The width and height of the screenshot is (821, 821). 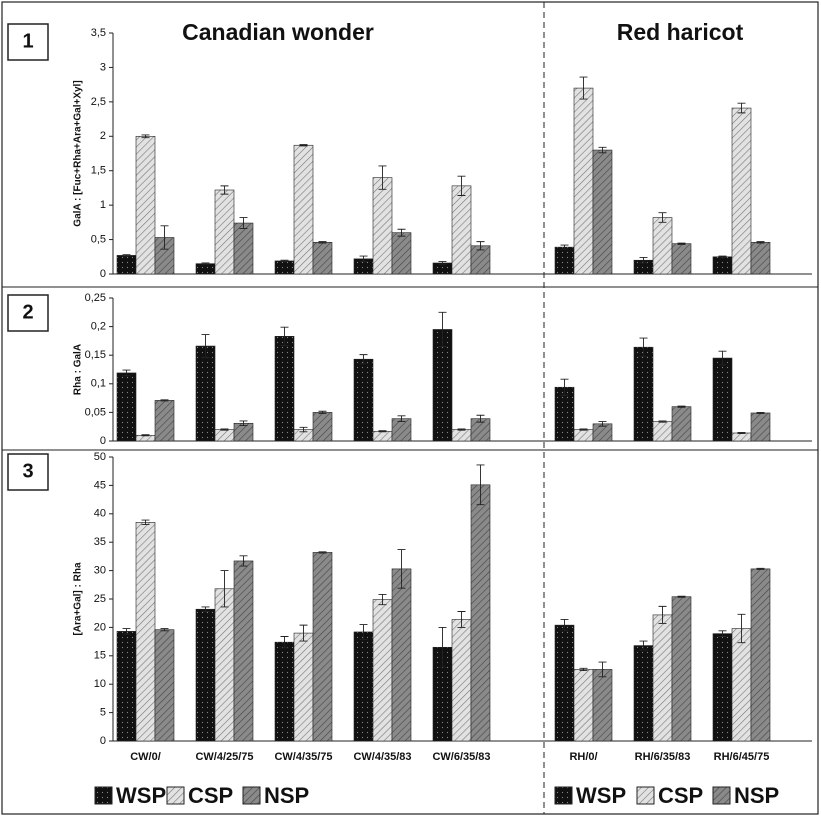 I want to click on y-tick-label: 0,15, so click(x=95, y=355).